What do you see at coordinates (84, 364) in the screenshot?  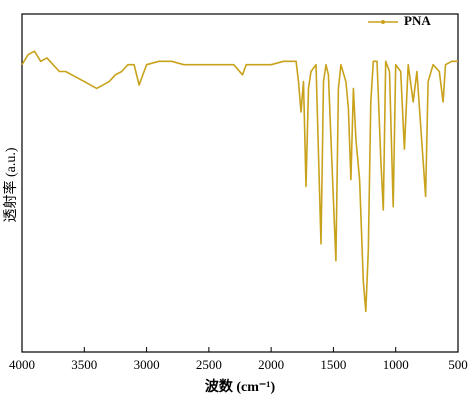 I see `x-tick-label: 3500` at bounding box center [84, 364].